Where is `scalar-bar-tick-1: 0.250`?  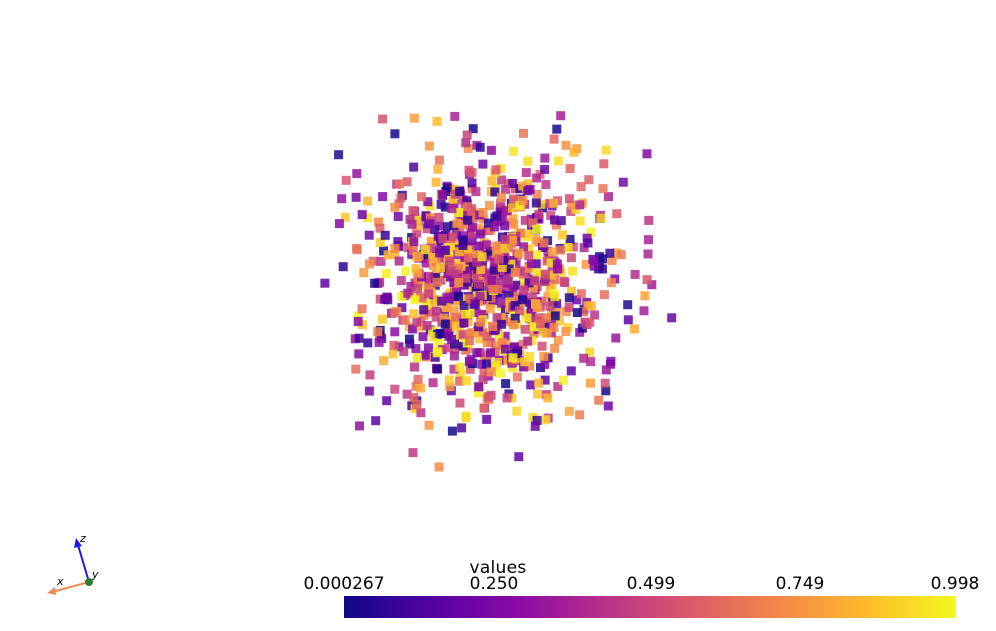 scalar-bar-tick-1: 0.250 is located at coordinates (494, 584).